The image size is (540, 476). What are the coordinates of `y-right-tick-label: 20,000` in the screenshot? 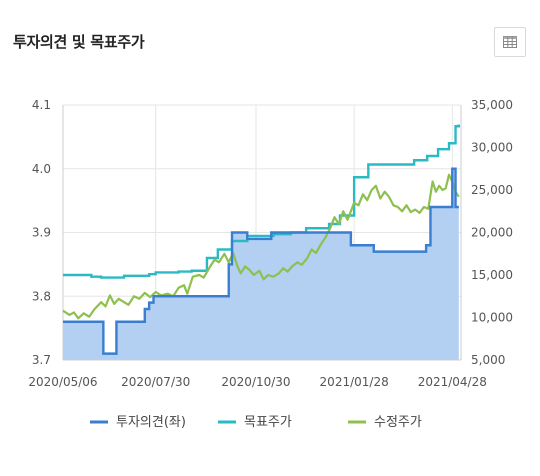 It's located at (492, 233).